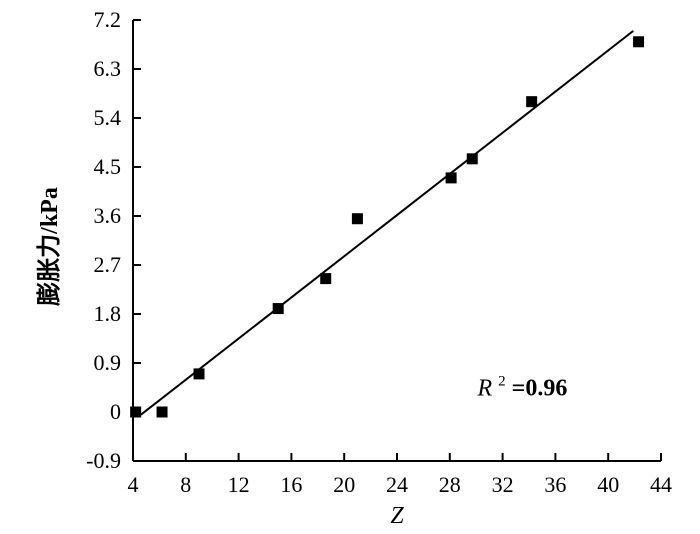  What do you see at coordinates (450, 484) in the screenshot?
I see `x-tick-label: 28` at bounding box center [450, 484].